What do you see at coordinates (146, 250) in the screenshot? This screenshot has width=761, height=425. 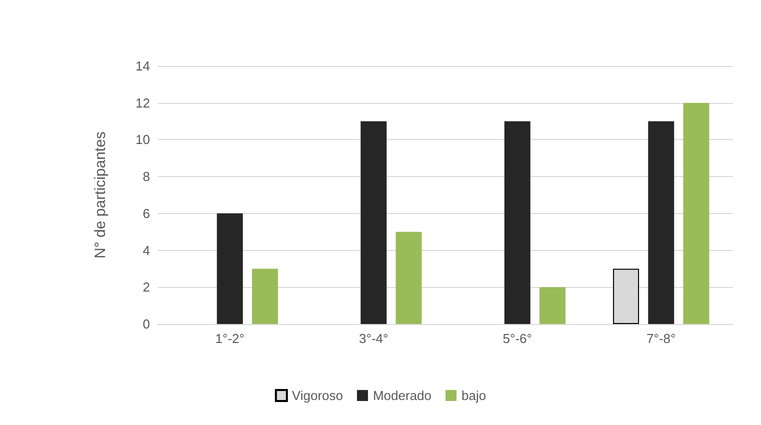 I see `y-tick-label: 4` at bounding box center [146, 250].